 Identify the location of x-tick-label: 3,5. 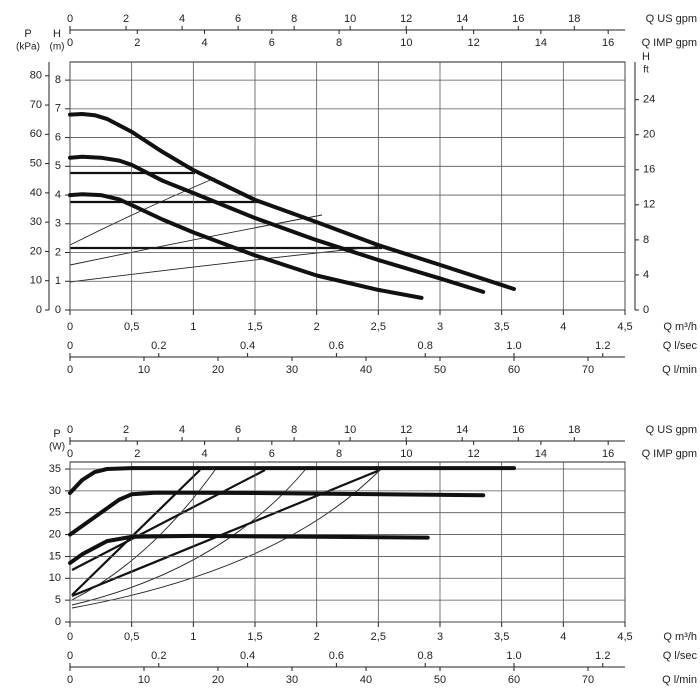
(501, 637).